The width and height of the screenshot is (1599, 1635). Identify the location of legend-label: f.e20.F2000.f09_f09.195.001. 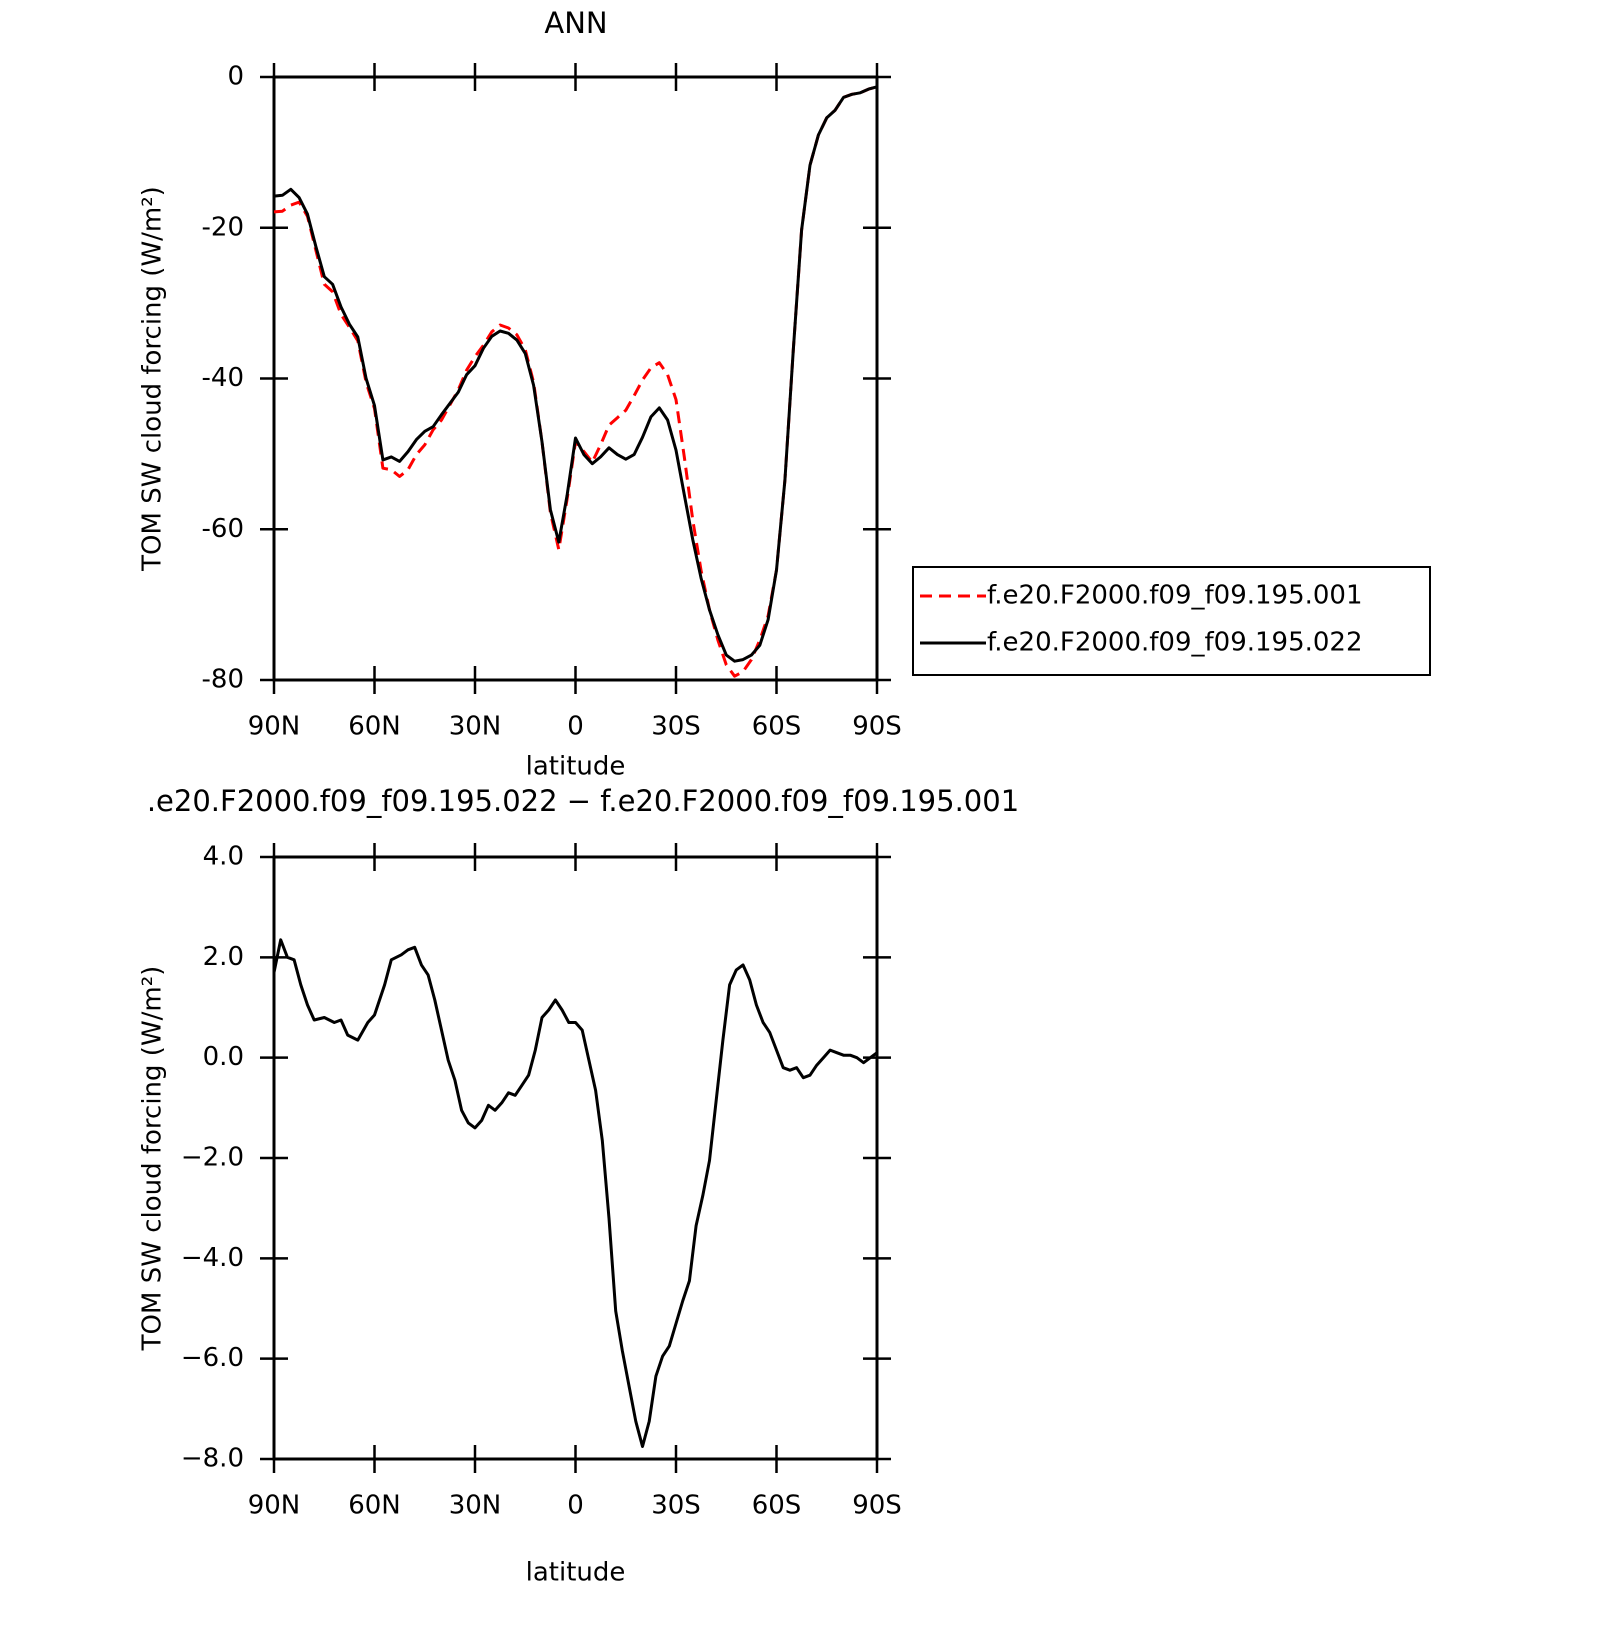
(1175, 596).